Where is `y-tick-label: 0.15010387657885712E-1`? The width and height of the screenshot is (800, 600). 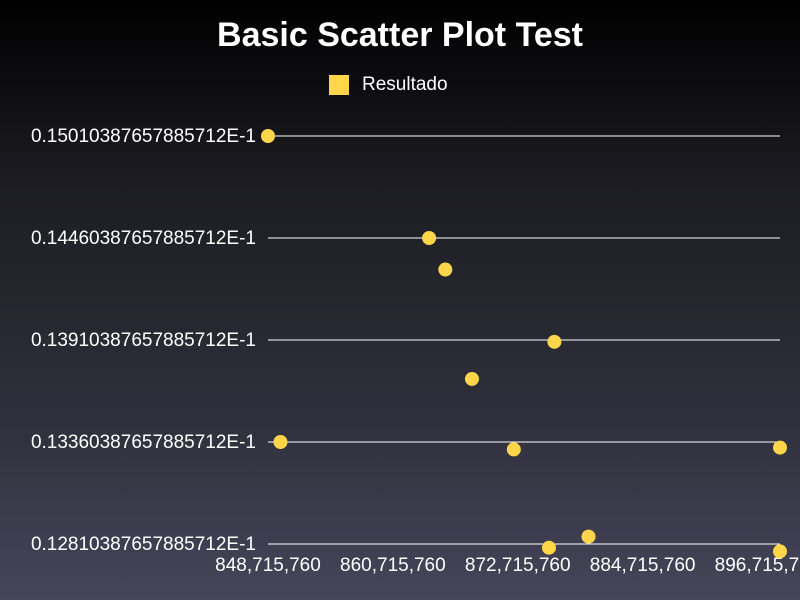
y-tick-label: 0.15010387657885712E-1 is located at coordinates (143, 136).